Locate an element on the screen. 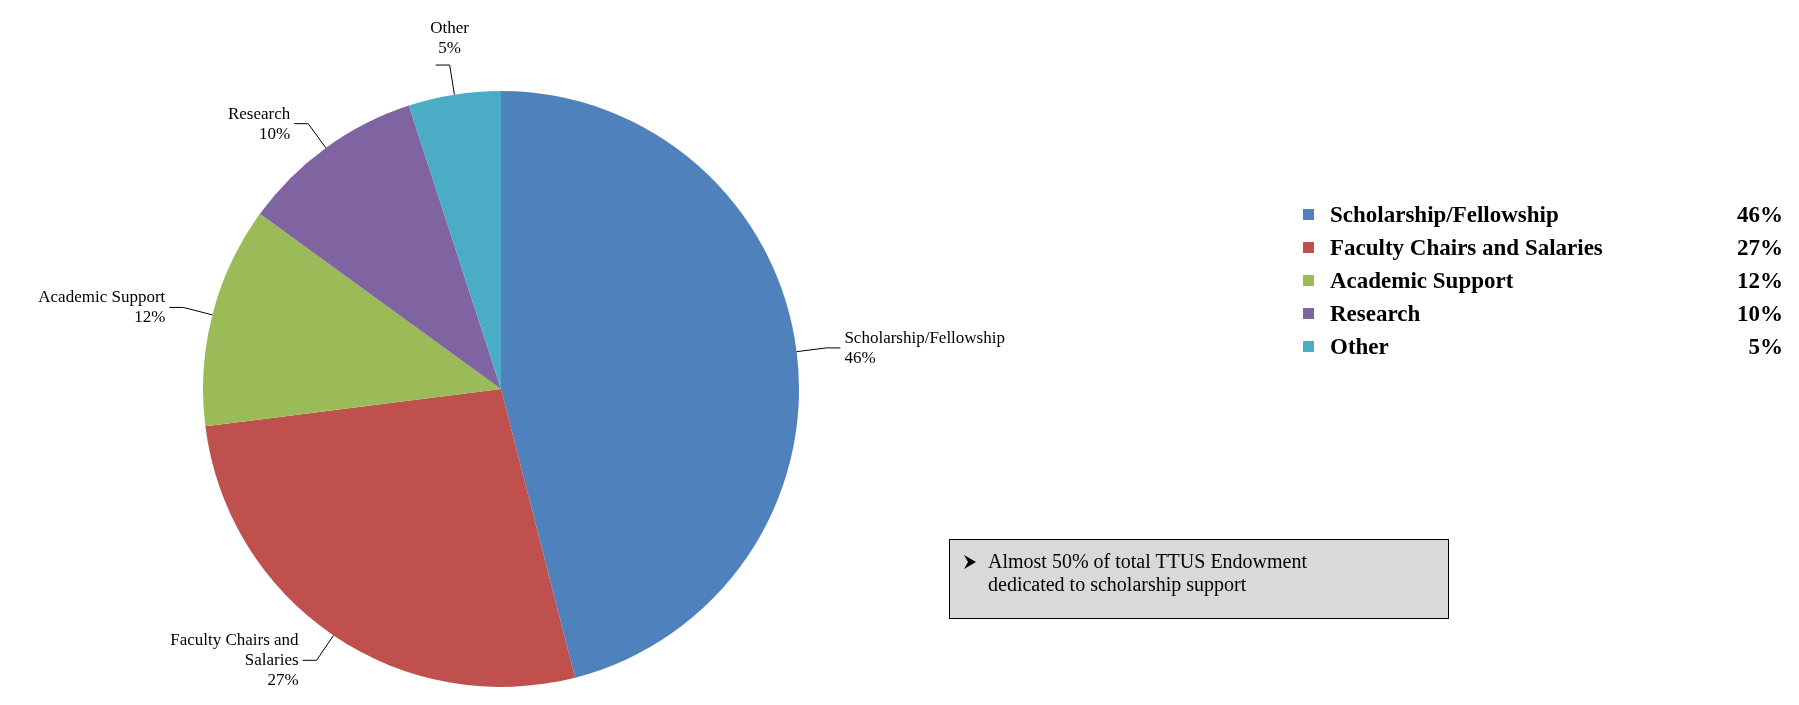 The width and height of the screenshot is (1799, 705). text: 27% is located at coordinates (1760, 247).